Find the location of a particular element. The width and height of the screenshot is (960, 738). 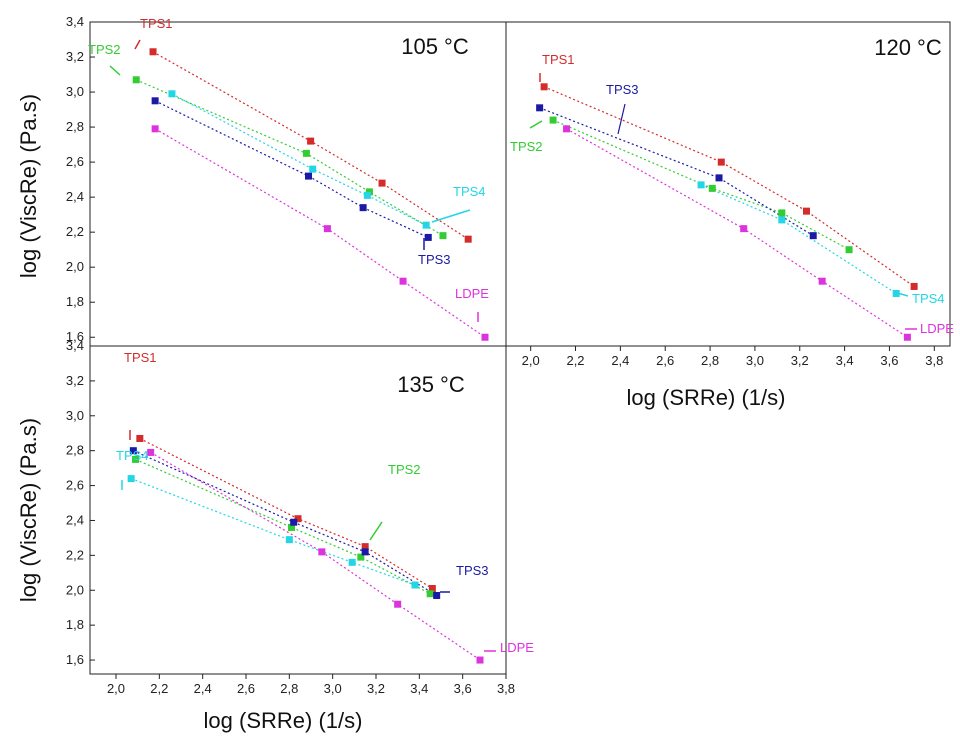

panel-105-ylabel: log (ViscRe) (Pa.s) is located at coordinates (28, 186).